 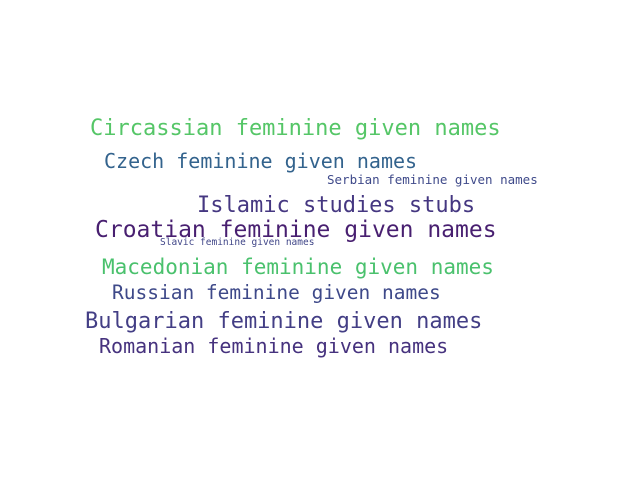 I want to click on cloud-word: Islamic studies stubs, so click(x=336, y=205).